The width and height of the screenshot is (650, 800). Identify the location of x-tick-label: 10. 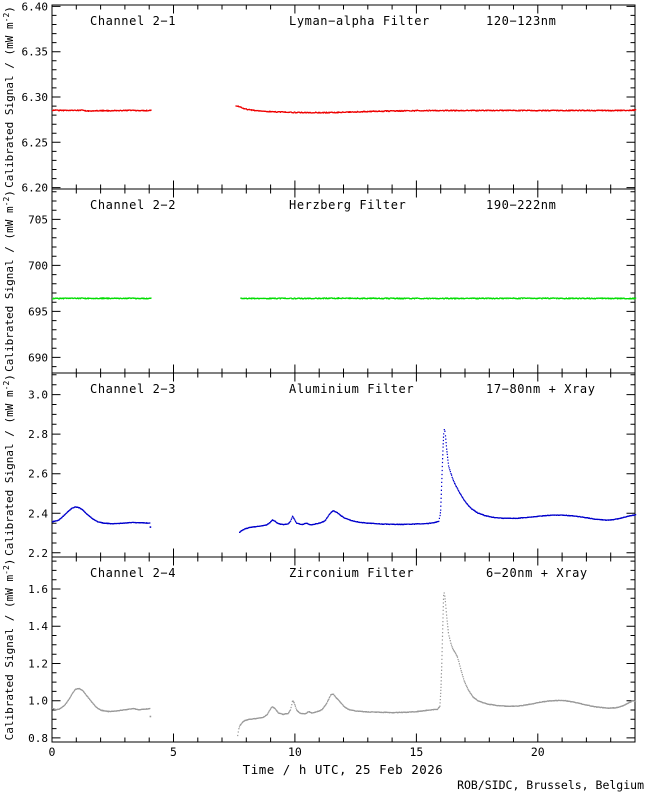
(295, 752).